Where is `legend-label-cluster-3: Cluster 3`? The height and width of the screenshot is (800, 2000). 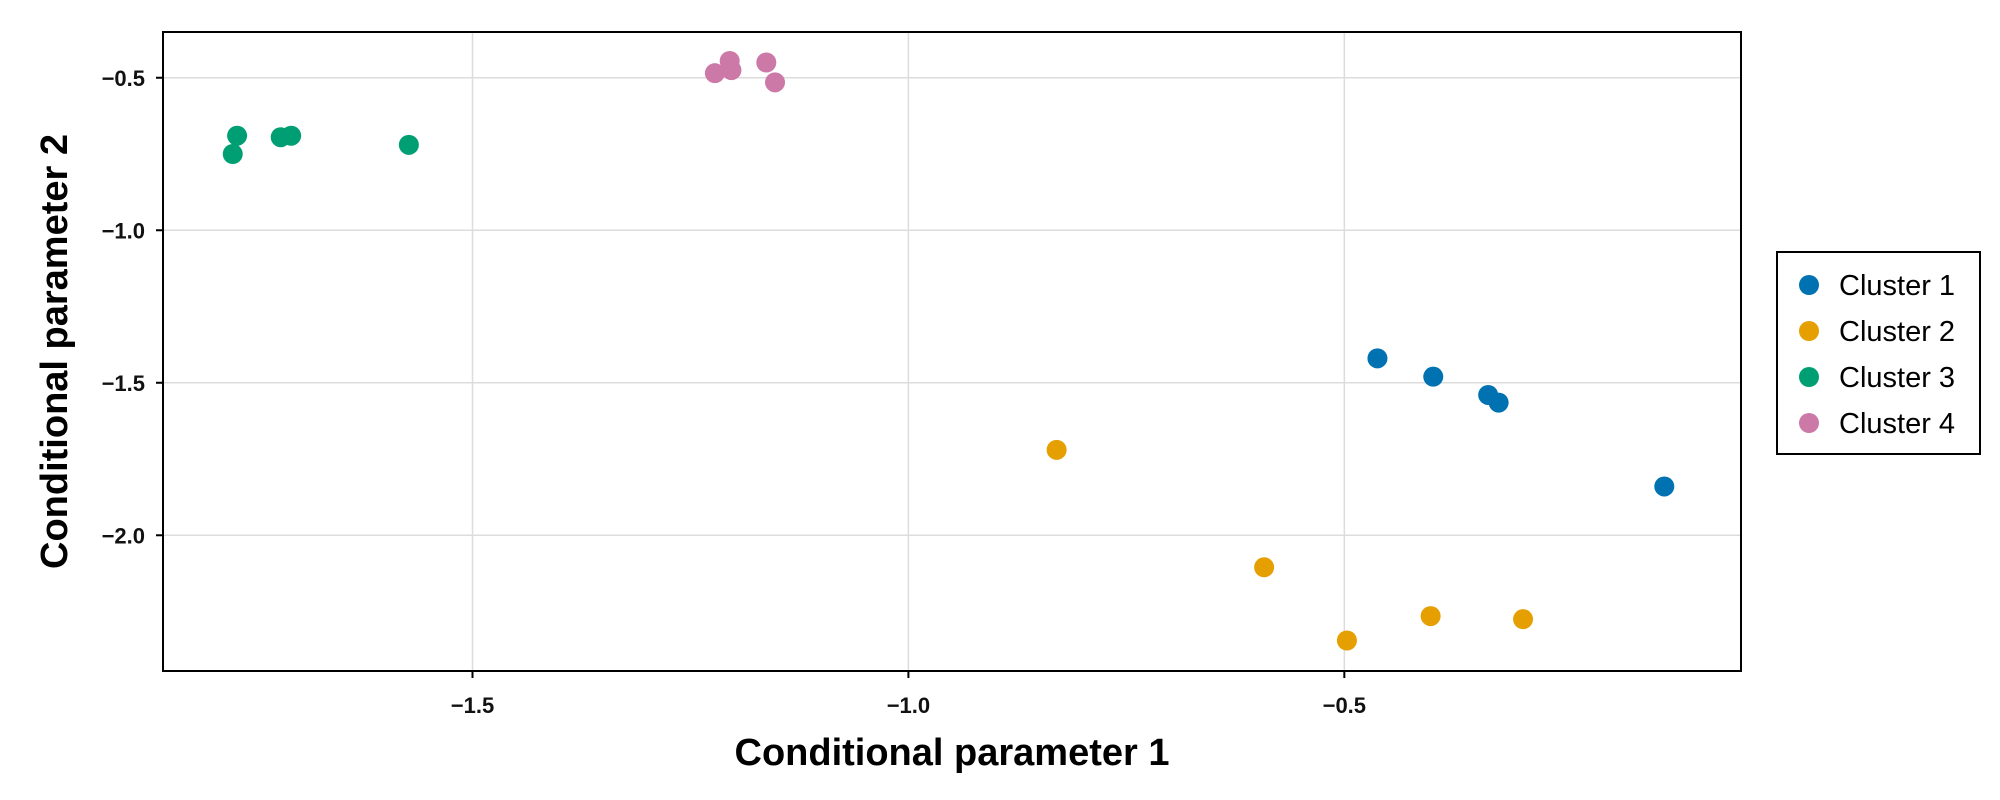 legend-label-cluster-3: Cluster 3 is located at coordinates (1897, 378).